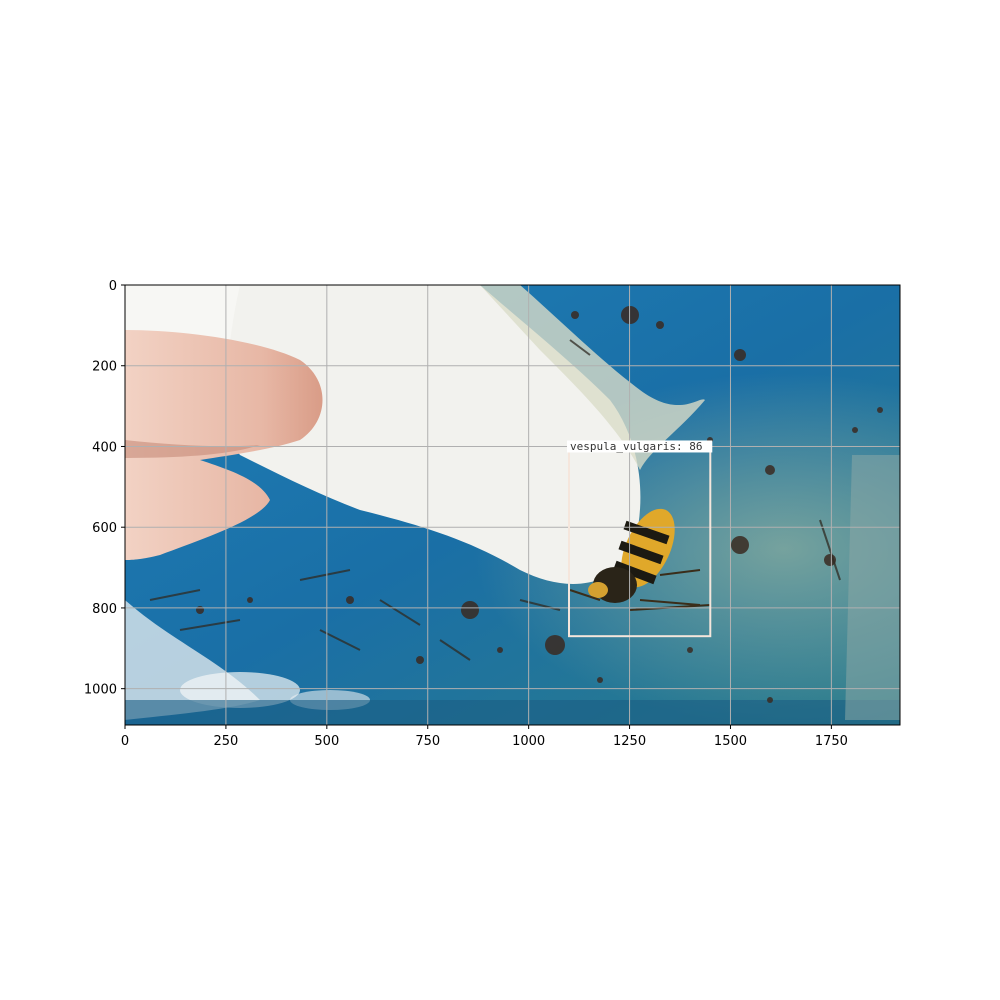 The width and height of the screenshot is (1000, 1000). I want to click on y-tick-label: 0, so click(113, 286).